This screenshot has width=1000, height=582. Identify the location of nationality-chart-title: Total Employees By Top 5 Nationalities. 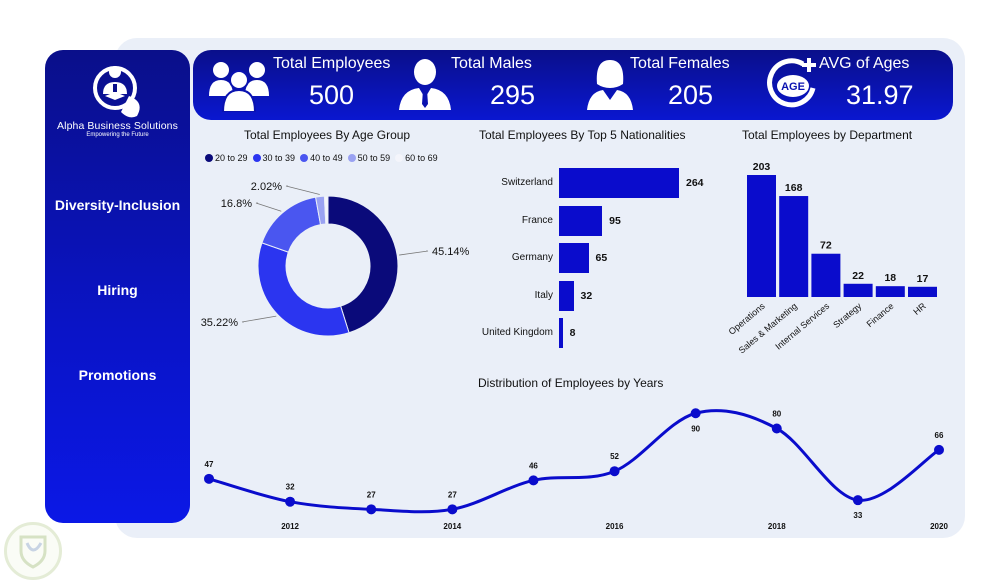
(582, 135).